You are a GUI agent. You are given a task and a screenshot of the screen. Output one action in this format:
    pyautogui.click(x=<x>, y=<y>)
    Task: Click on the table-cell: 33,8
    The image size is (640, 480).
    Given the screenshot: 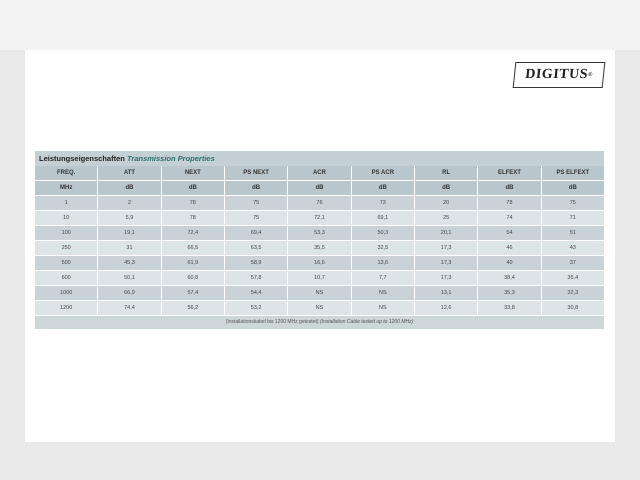 What is the action you would take?
    pyautogui.click(x=510, y=308)
    